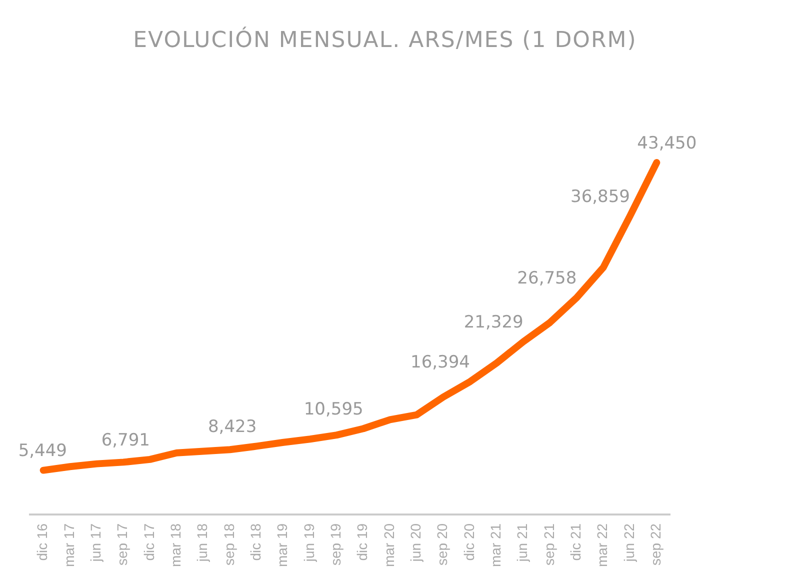 Image resolution: width=800 pixels, height=573 pixels. What do you see at coordinates (522, 543) in the screenshot?
I see `x-tick-label: jun 21` at bounding box center [522, 543].